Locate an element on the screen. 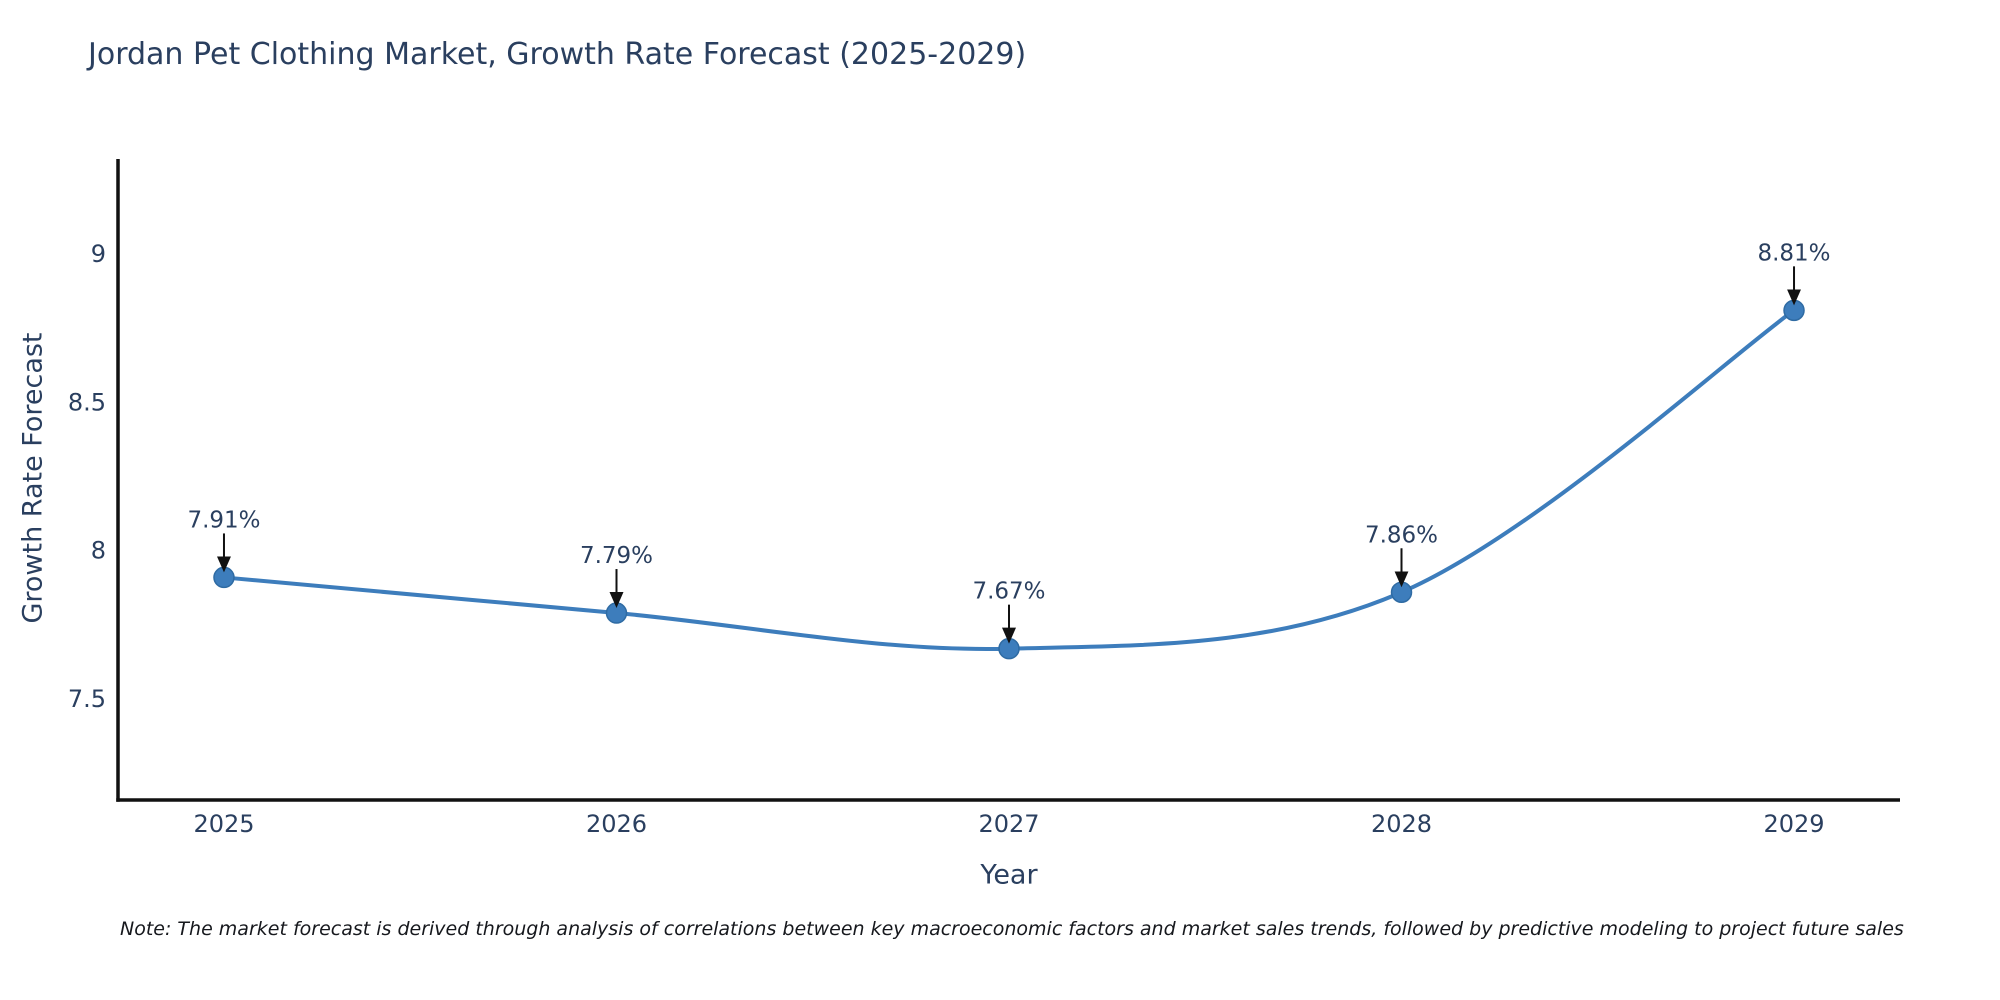  x-tick-label: 2028 is located at coordinates (1401, 824).